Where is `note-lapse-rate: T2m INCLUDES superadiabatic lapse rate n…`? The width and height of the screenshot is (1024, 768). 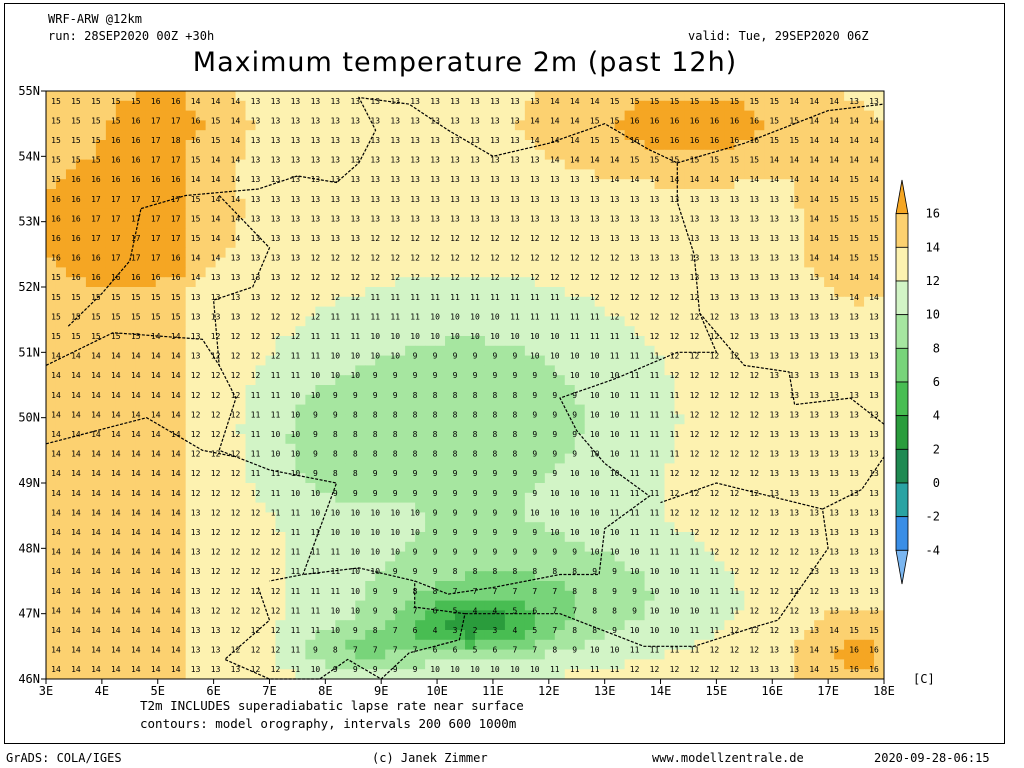
note-lapse-rate: T2m INCLUDES superadiabatic lapse rate n… is located at coordinates (332, 705).